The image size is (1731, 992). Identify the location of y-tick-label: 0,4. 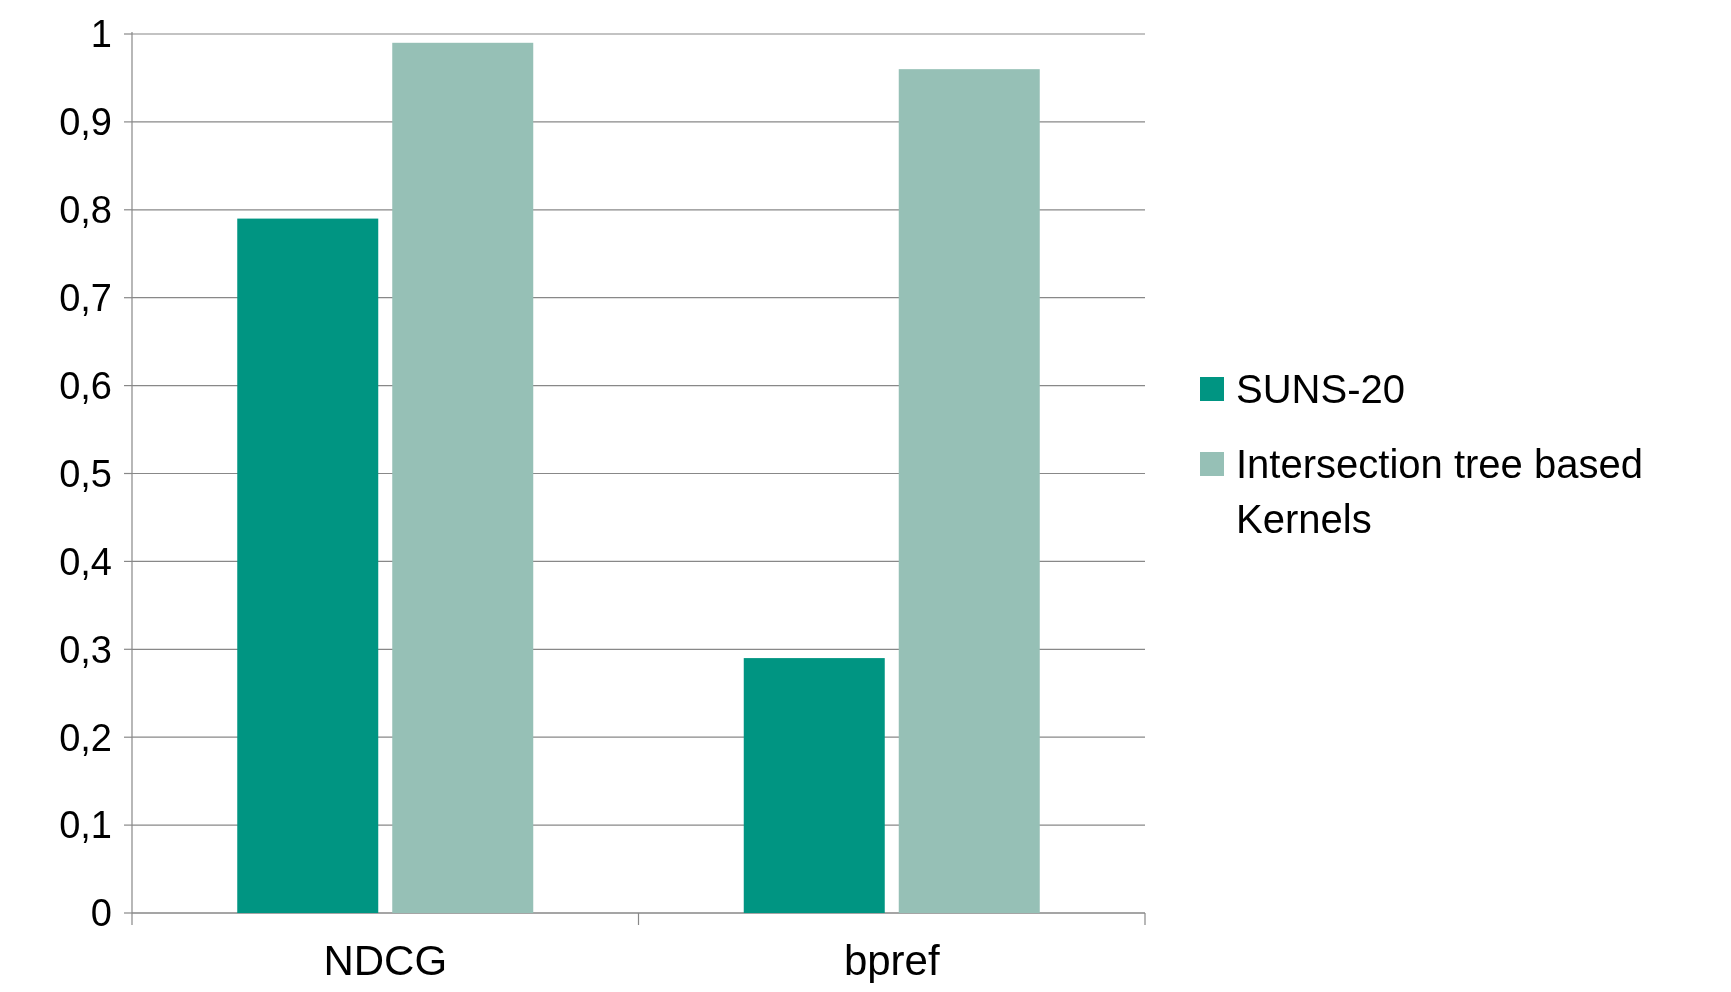
(85, 561).